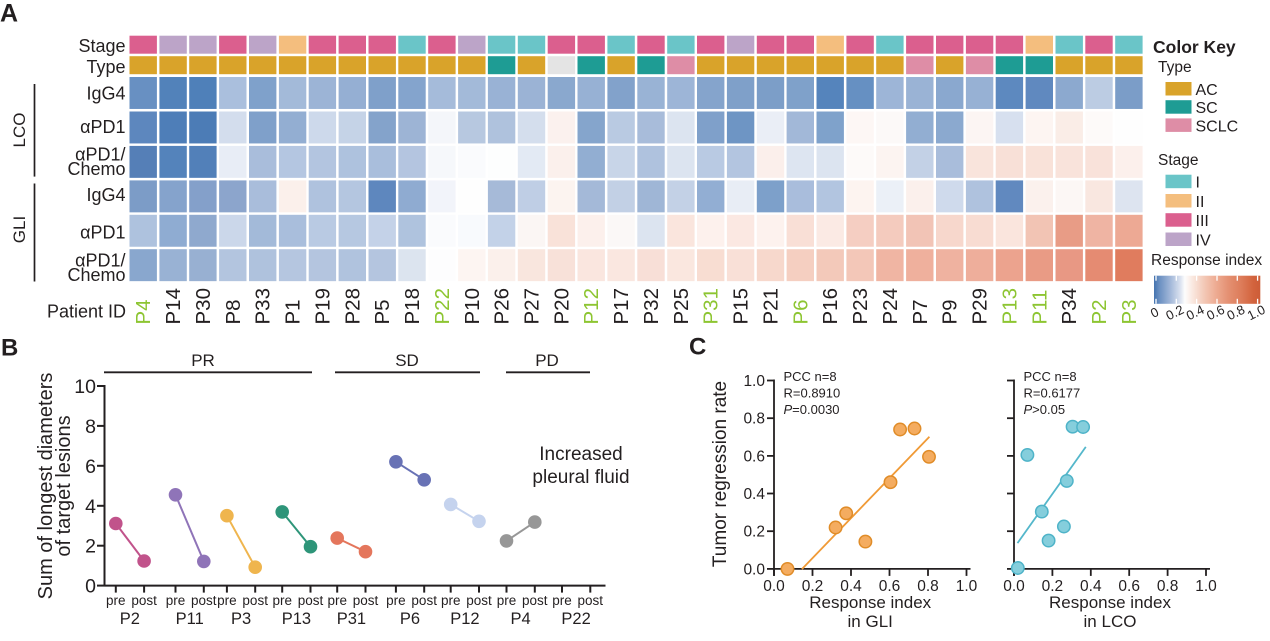 Image resolution: width=1270 pixels, height=641 pixels. Describe the element at coordinates (322, 306) in the screenshot. I see `svg-text: P19` at that location.